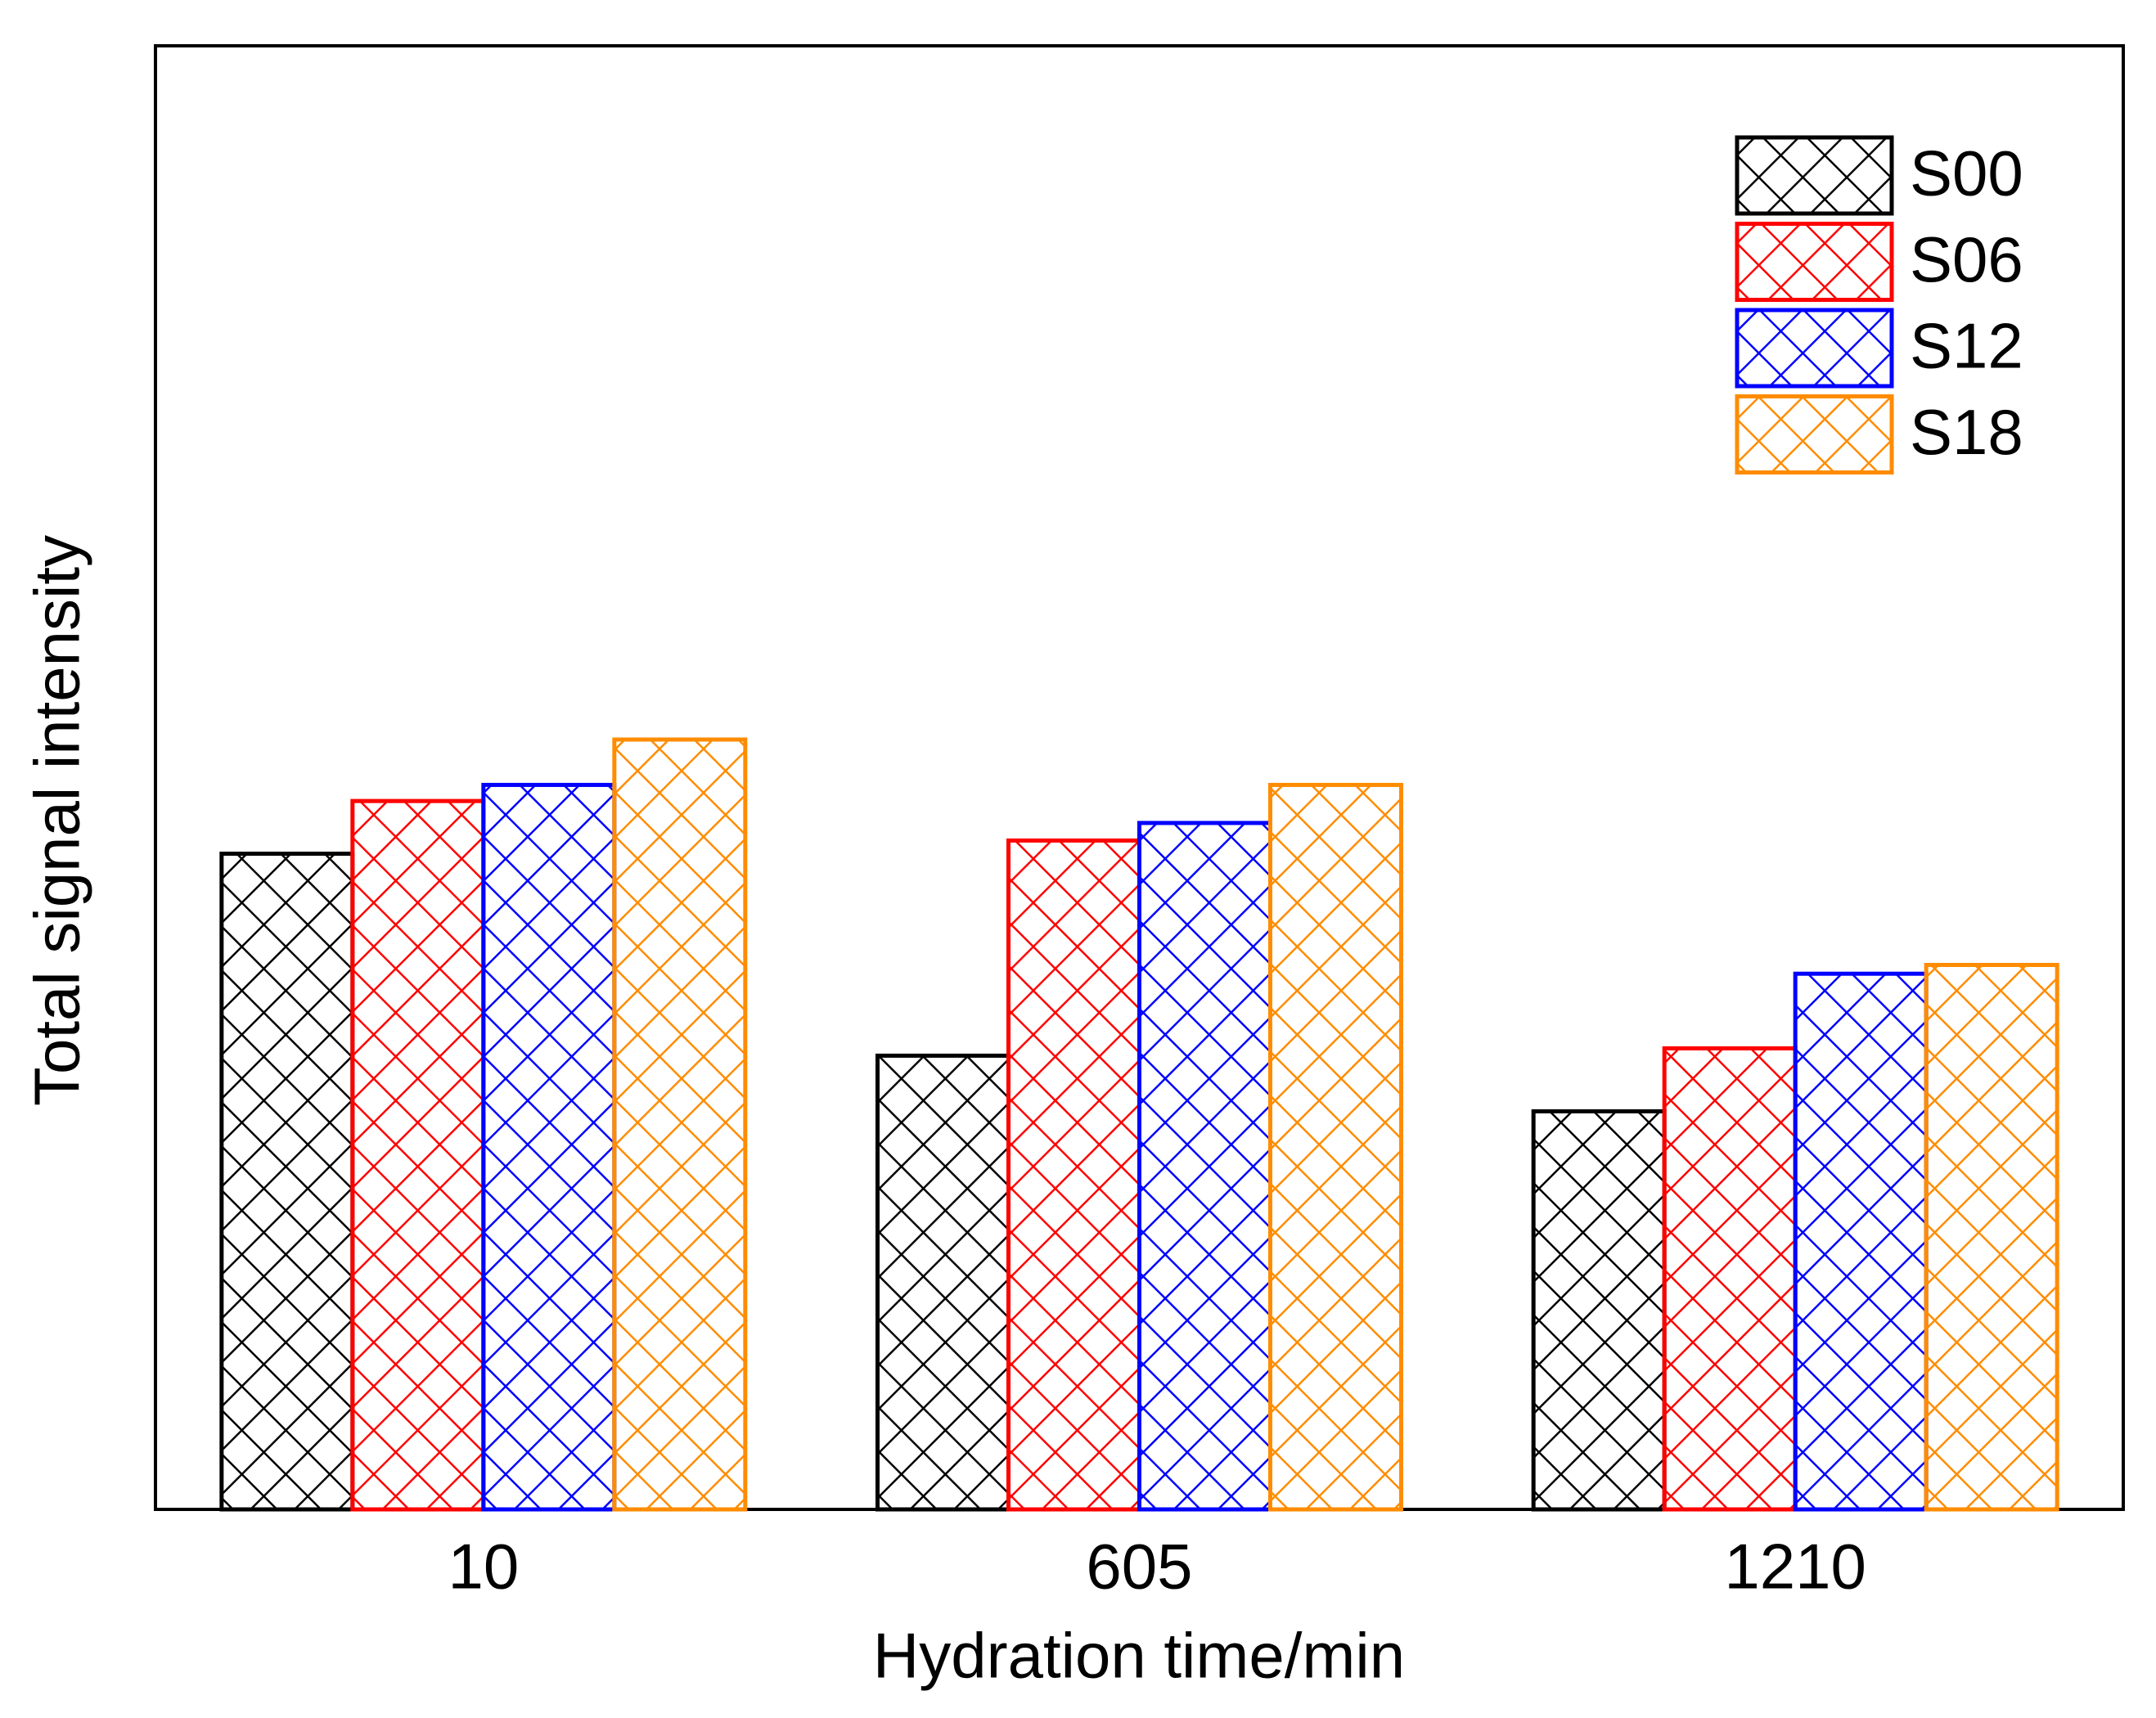 The image size is (2156, 1718). Describe the element at coordinates (1966, 346) in the screenshot. I see `legend-label: S12` at that location.